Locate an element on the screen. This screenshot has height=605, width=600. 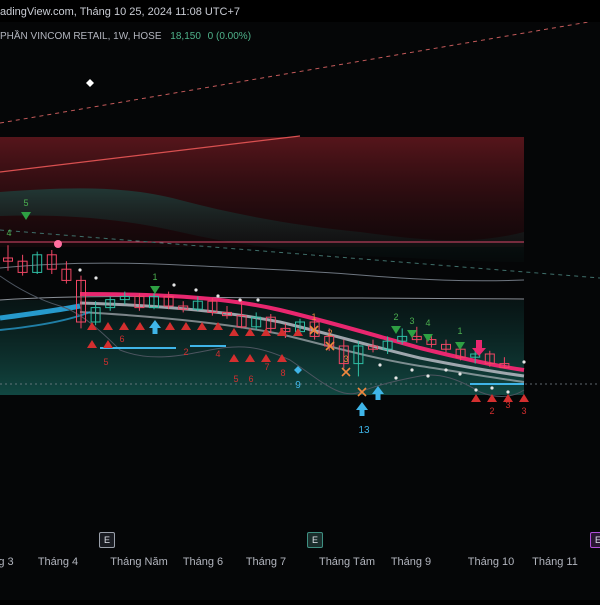
diamond-blue is located at coordinates (298, 370).